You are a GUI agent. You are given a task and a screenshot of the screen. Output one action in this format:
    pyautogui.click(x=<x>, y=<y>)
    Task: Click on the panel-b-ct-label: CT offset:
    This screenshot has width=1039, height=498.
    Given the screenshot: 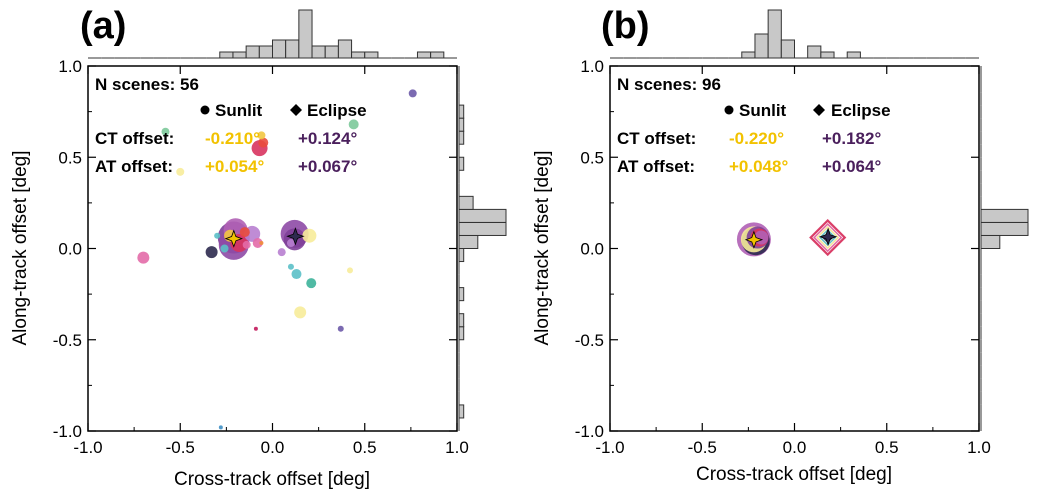 What is the action you would take?
    pyautogui.click(x=656, y=138)
    